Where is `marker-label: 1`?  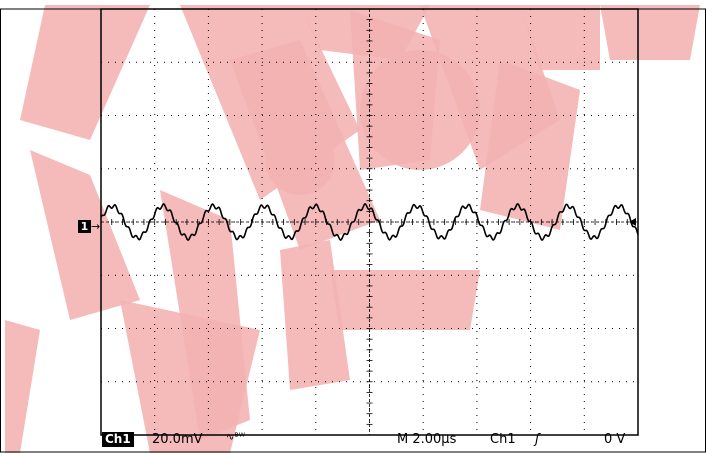 marker-label: 1 is located at coordinates (84, 226).